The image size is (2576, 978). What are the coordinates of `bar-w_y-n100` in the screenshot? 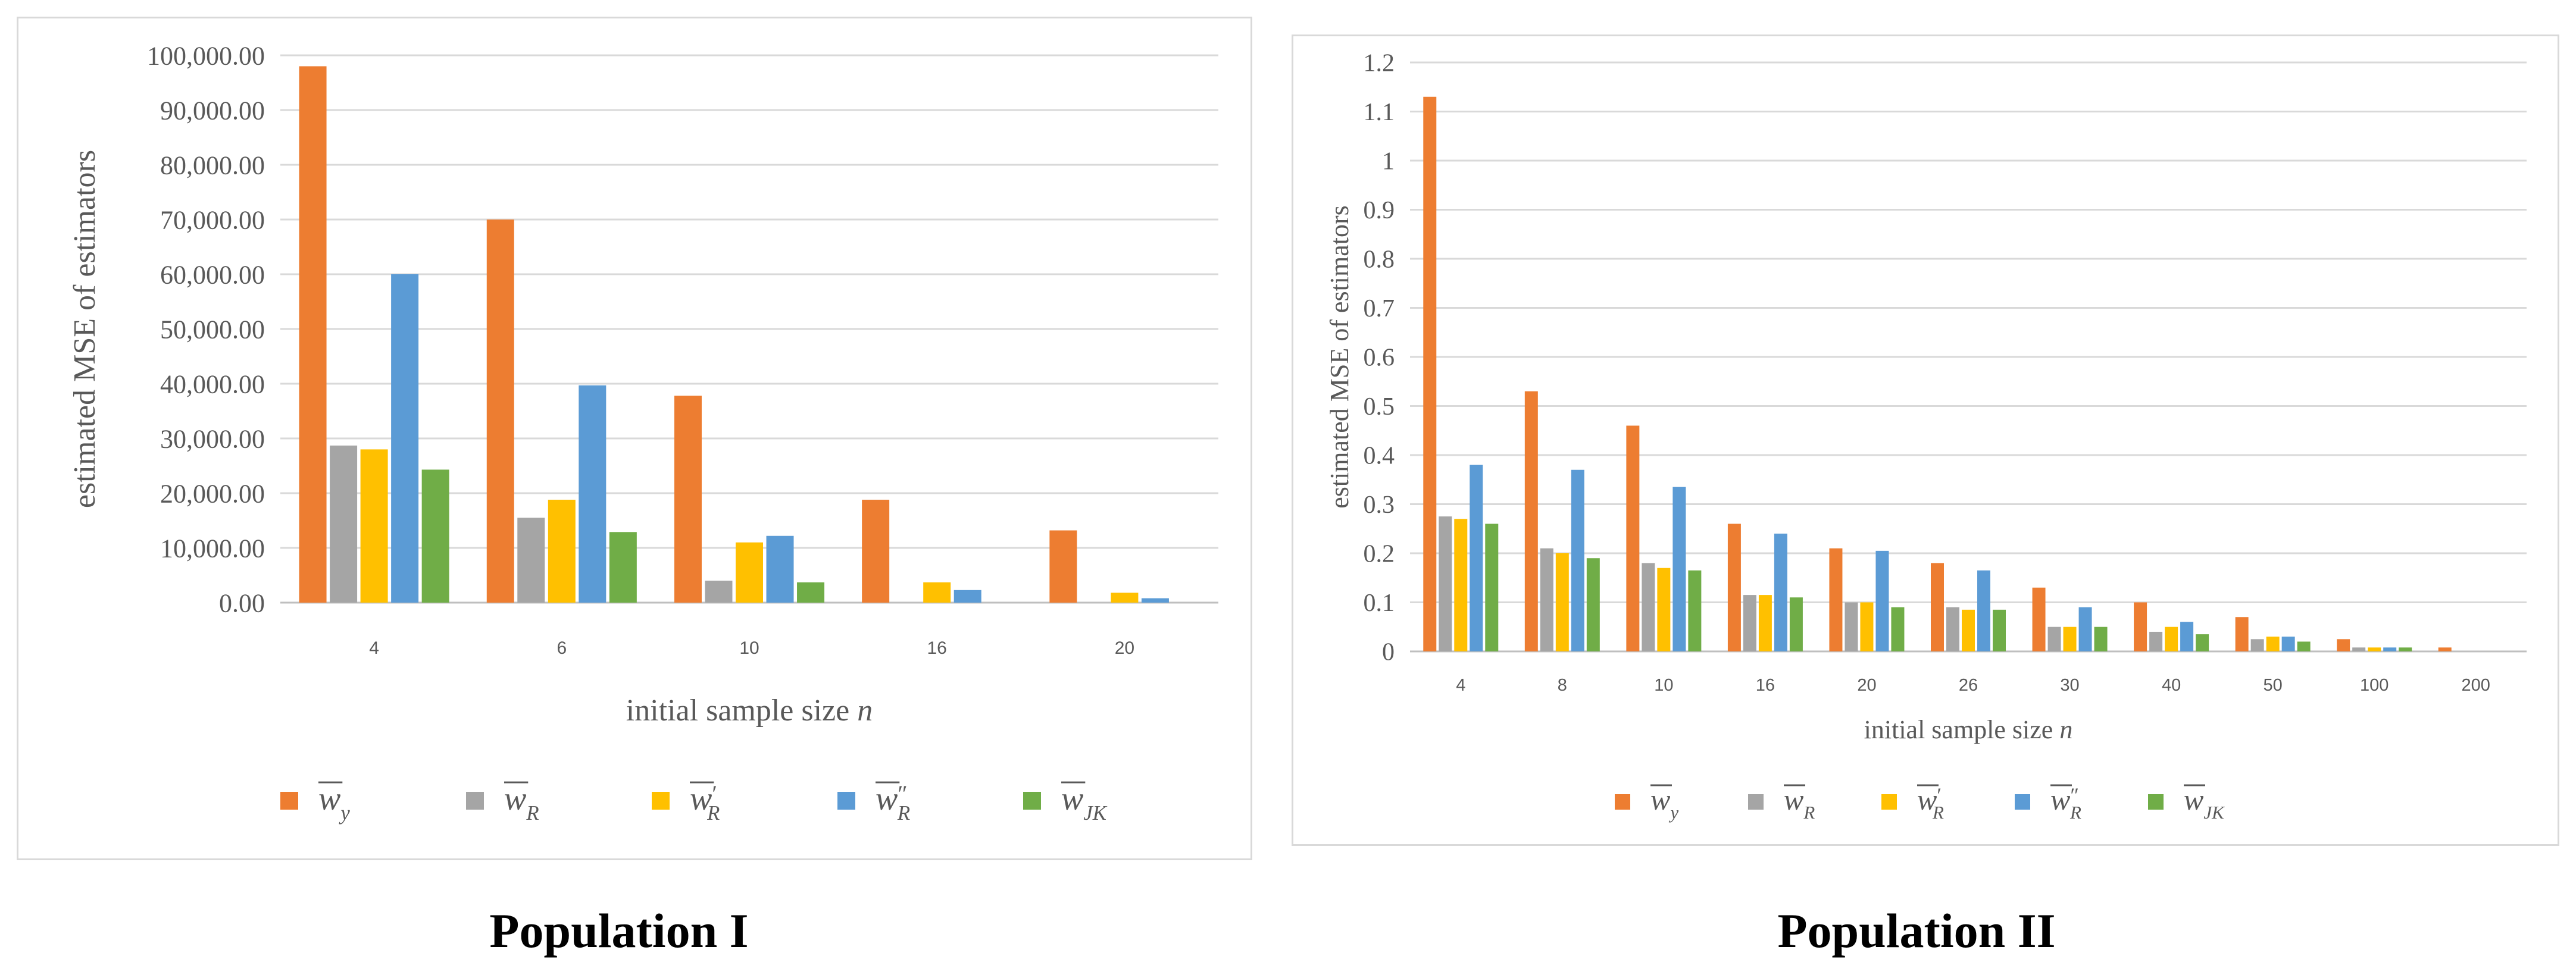 It's located at (2343, 645).